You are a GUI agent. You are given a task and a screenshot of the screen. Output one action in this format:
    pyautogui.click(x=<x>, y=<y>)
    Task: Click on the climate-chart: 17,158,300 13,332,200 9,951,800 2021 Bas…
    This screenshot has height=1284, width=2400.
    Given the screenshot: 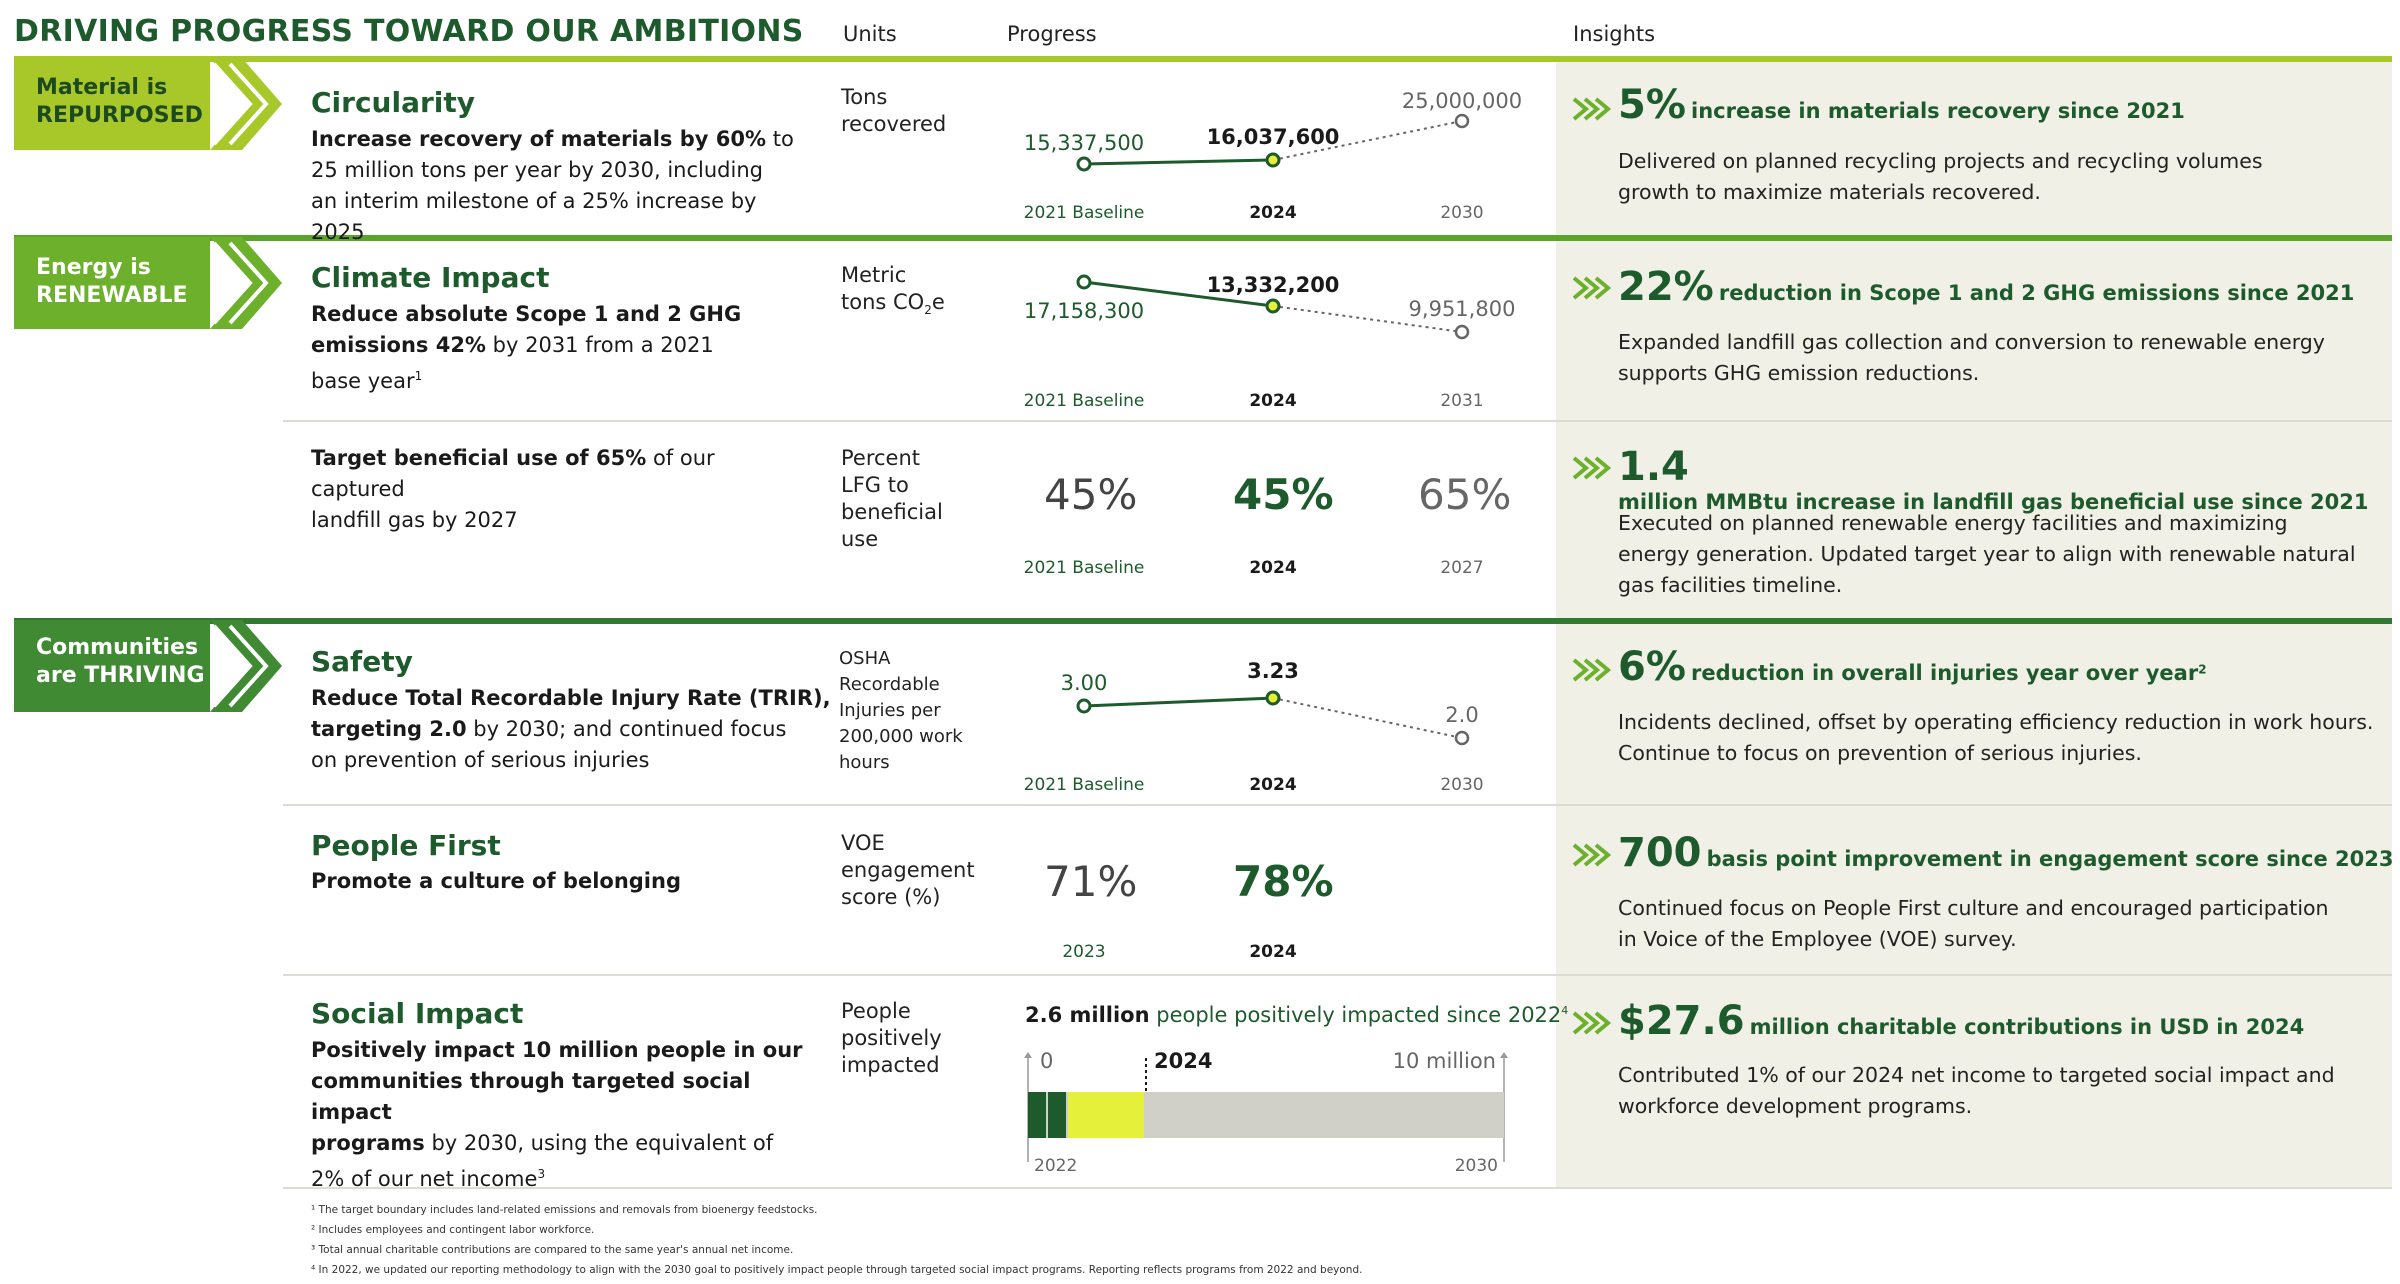 What is the action you would take?
    pyautogui.click(x=1270, y=342)
    